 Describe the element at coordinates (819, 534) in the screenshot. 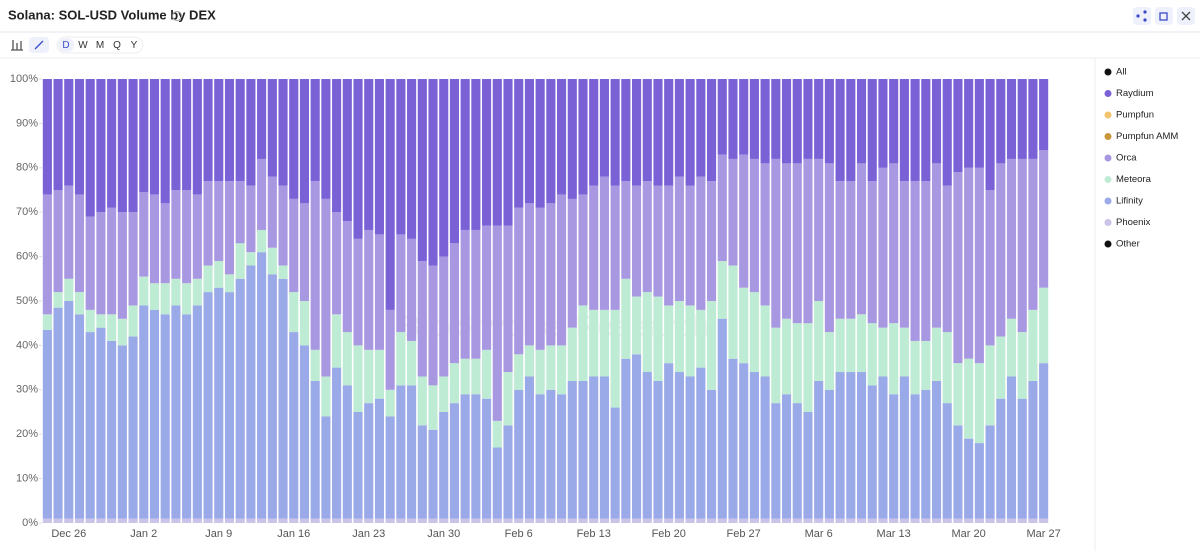

I see `x-tick-label: Mar 6` at that location.